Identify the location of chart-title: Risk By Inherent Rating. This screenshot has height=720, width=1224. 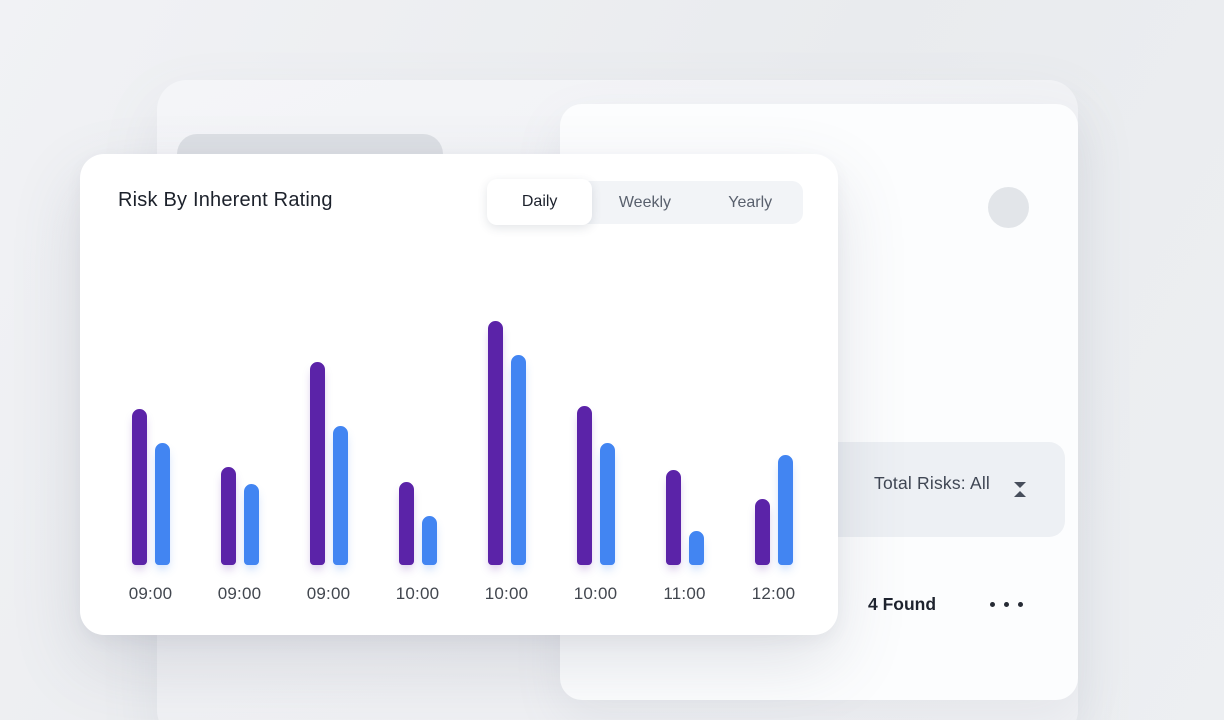
(225, 200).